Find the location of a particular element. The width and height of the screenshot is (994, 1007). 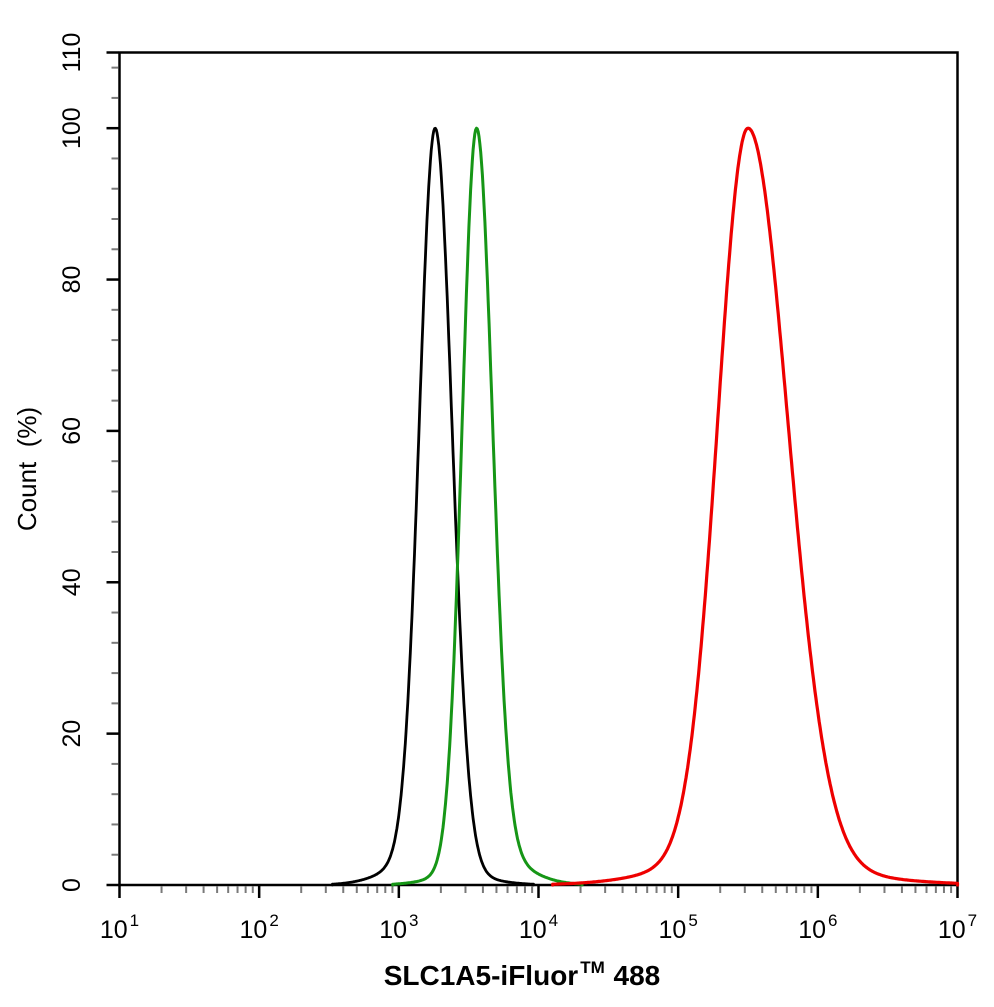

x-tick-label: 10 7 is located at coordinates (957, 927).